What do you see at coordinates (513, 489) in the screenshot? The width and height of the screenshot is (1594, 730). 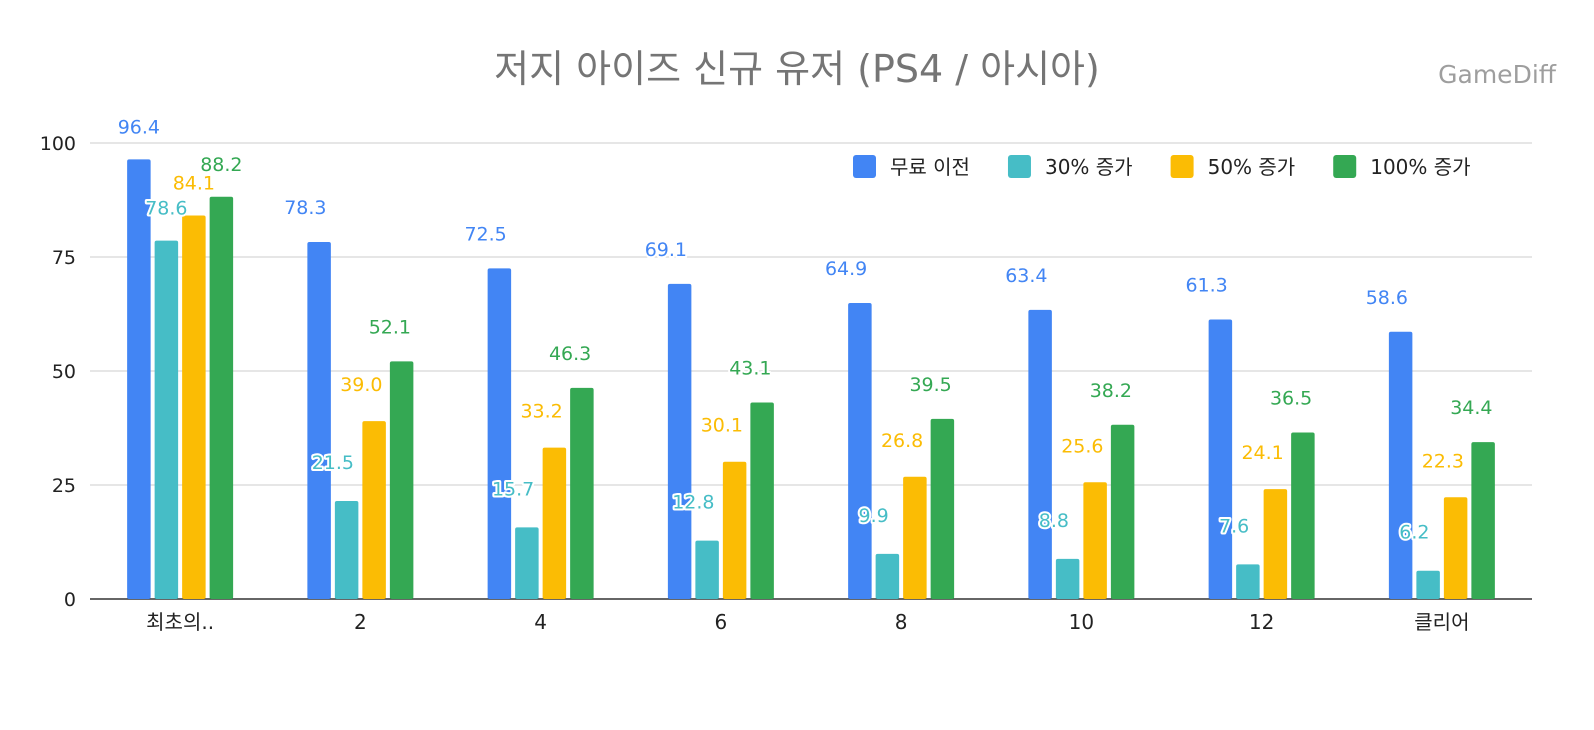 I see `data-label: 15.7` at bounding box center [513, 489].